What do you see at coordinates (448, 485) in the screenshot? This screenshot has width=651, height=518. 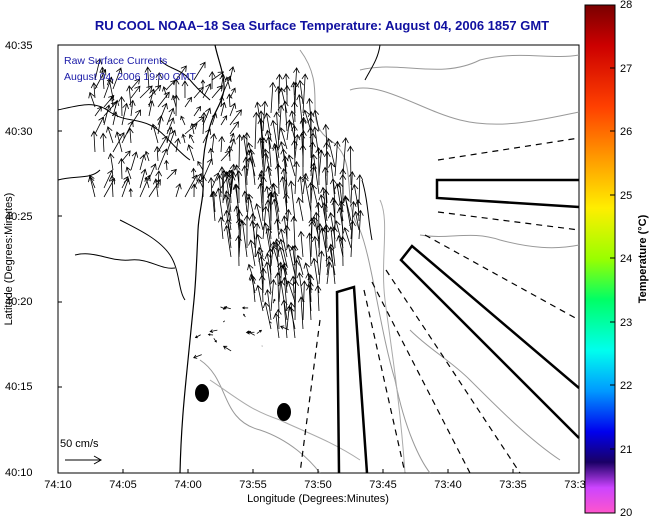 I see `x-tick-label: 73:40` at bounding box center [448, 485].